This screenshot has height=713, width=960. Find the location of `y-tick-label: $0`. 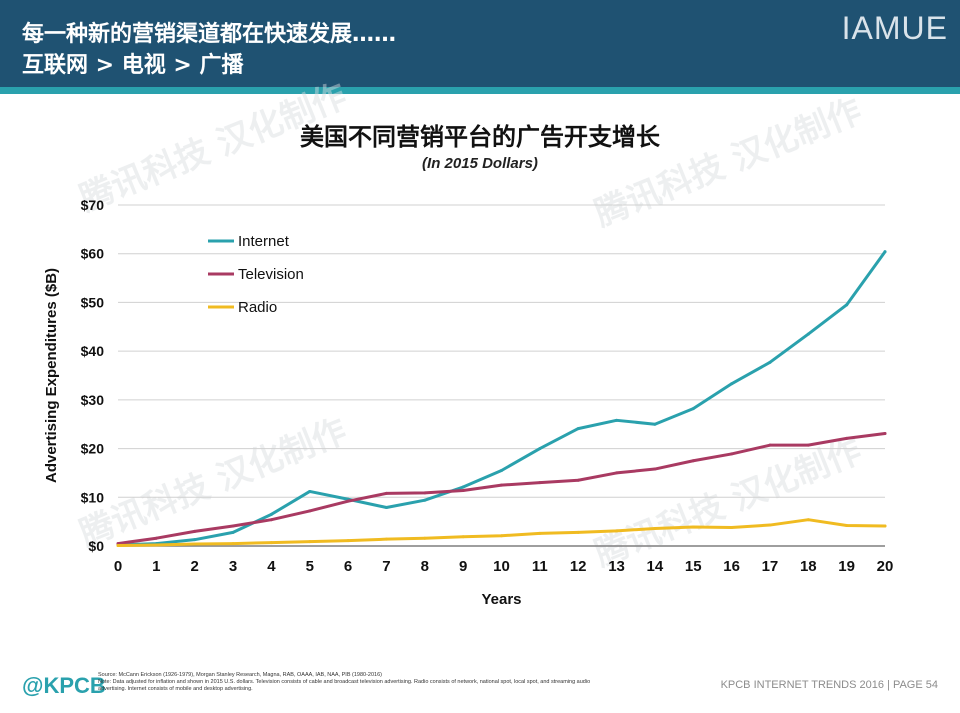

y-tick-label: $0 is located at coordinates (96, 546).